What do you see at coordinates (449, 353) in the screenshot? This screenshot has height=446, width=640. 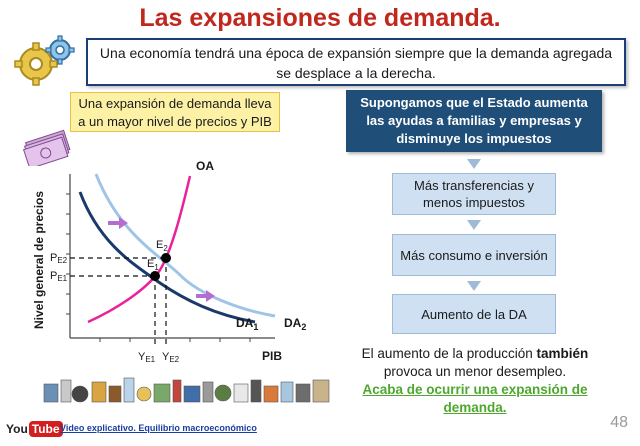 I see `conclusion-line1-a: El aumento de la producción` at bounding box center [449, 353].